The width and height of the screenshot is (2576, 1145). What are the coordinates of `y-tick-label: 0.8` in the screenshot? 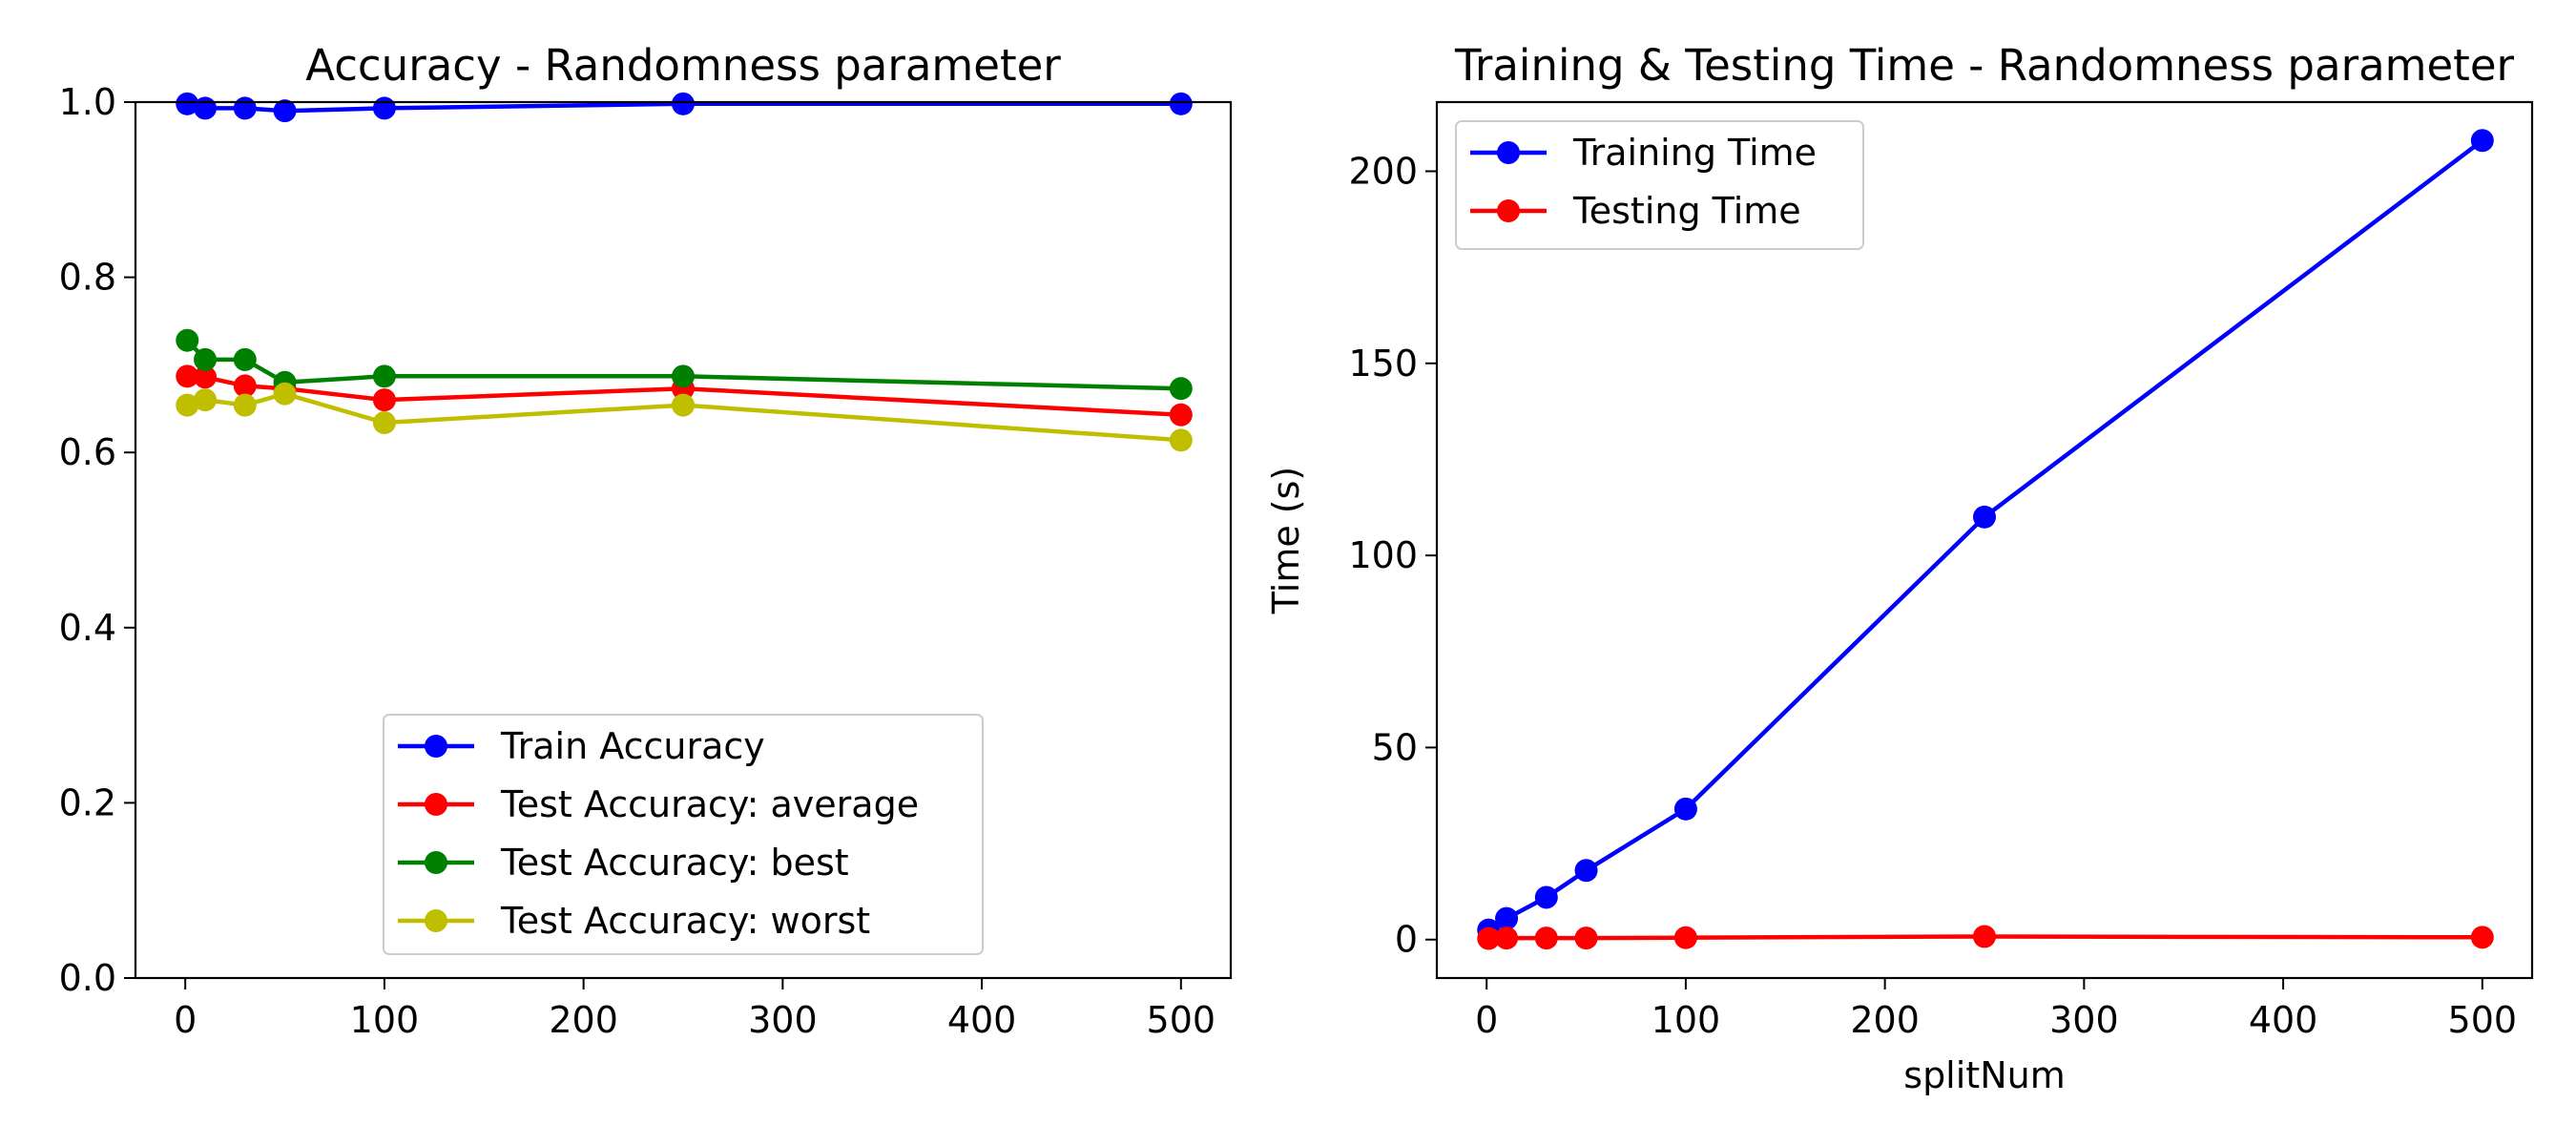 It's located at (87, 278).